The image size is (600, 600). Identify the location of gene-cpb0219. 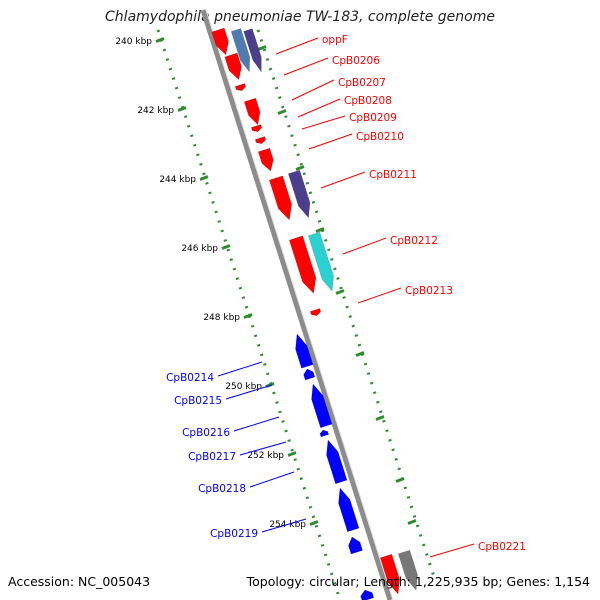
(349, 510).